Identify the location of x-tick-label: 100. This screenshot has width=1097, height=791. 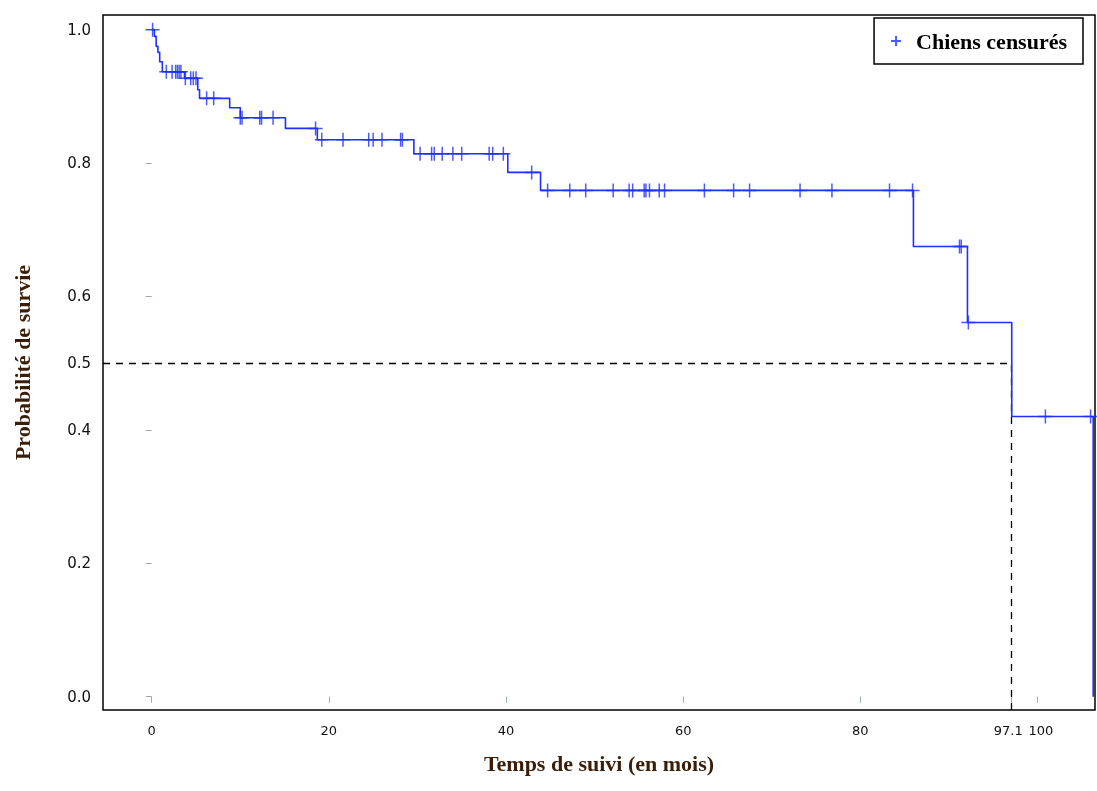
(1041, 730).